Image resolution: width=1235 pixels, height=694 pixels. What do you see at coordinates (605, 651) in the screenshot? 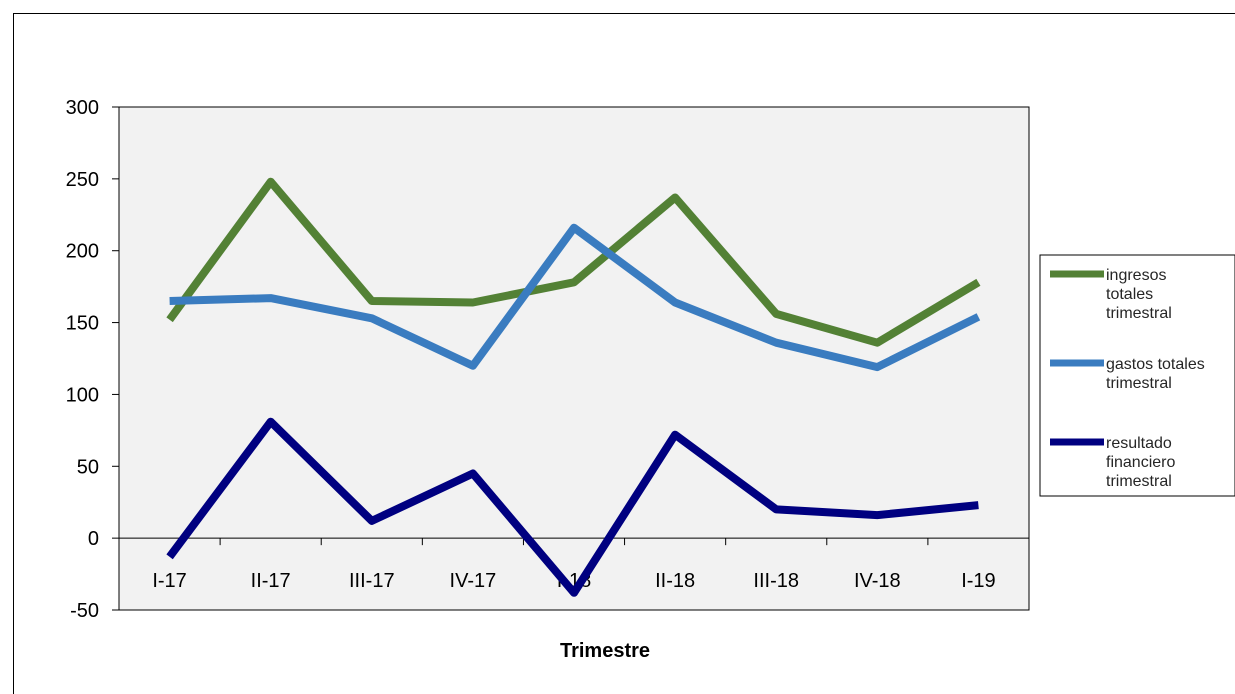
I see `x-axis-title: Trimestre` at bounding box center [605, 651].